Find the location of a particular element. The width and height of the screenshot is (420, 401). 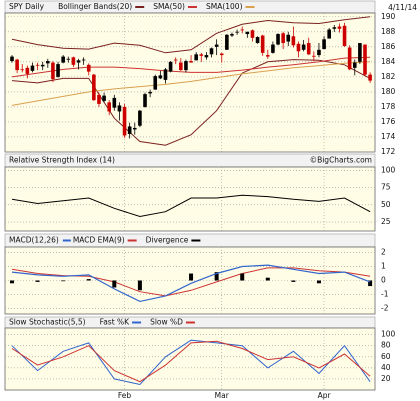

y-tick-label: 25 is located at coordinates (386, 221).